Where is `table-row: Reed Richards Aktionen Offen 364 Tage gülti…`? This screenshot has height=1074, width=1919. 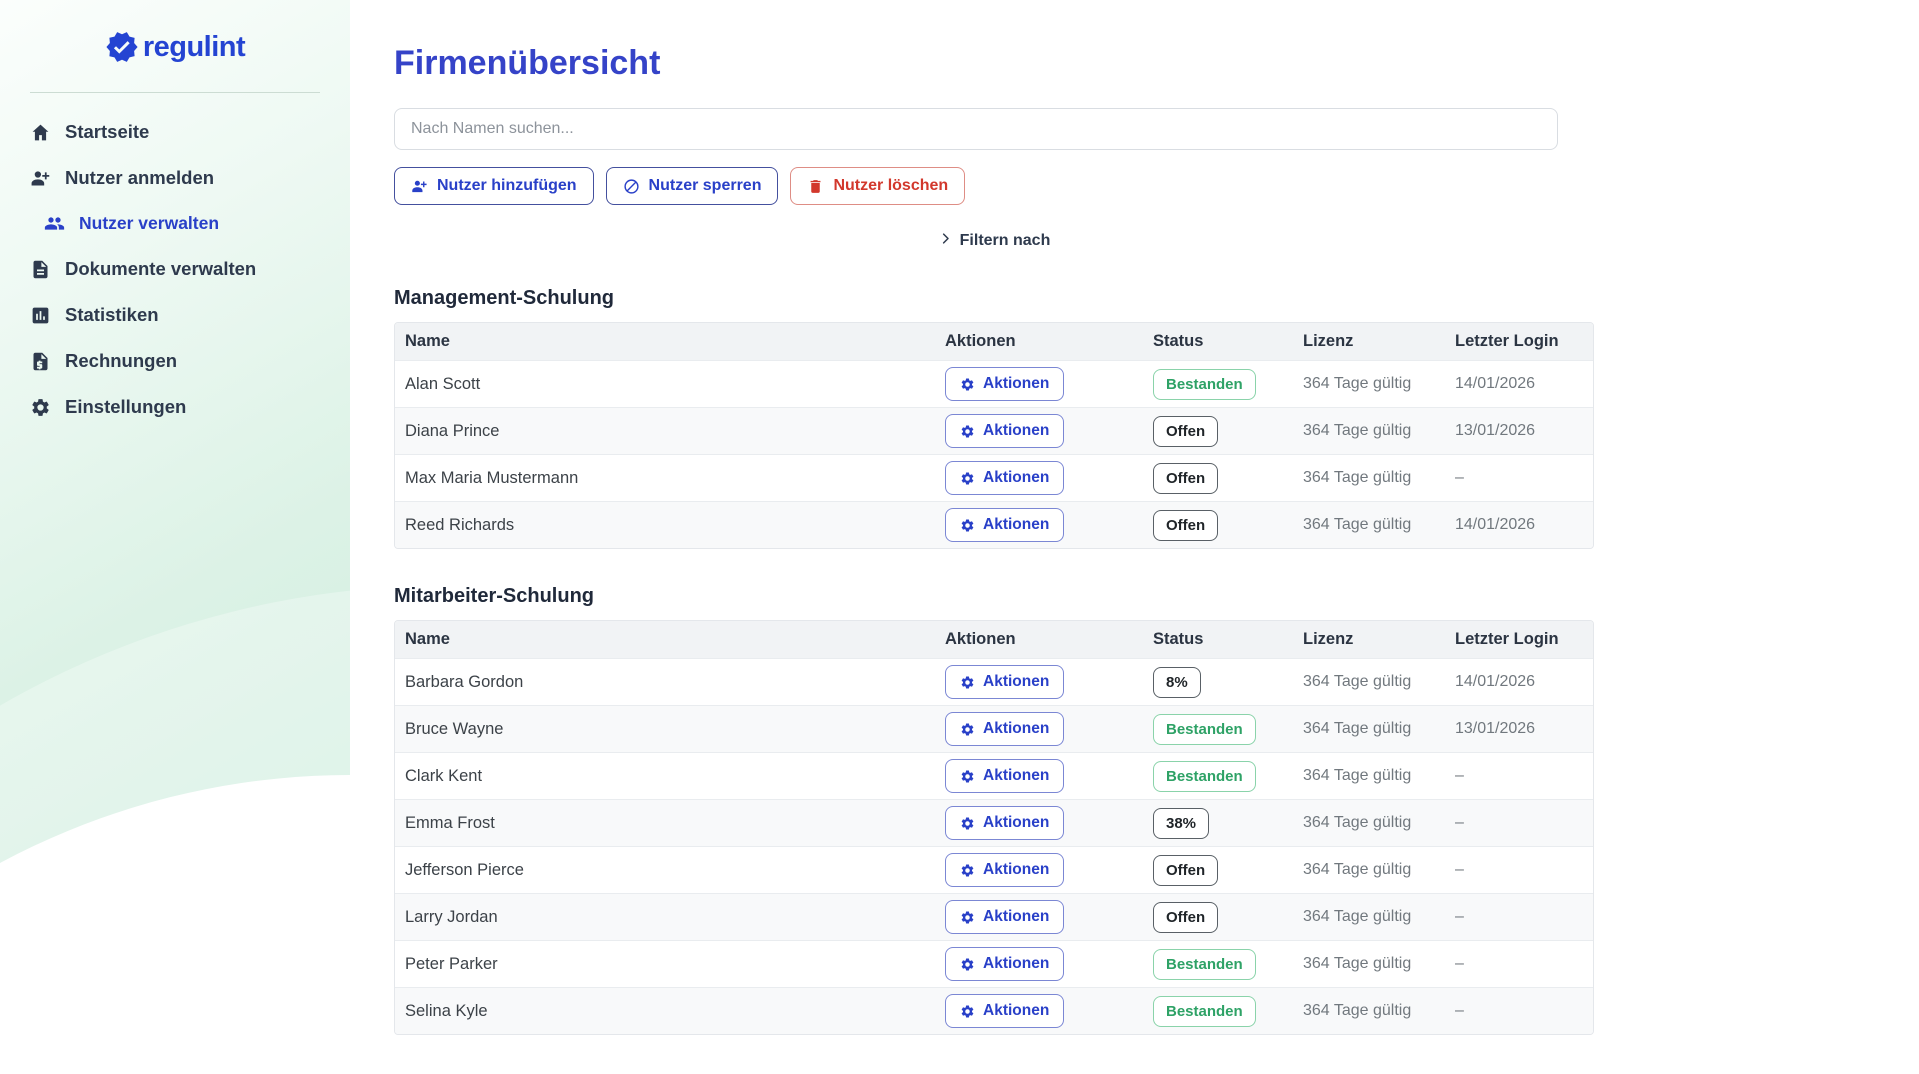
table-row: Reed Richards Aktionen Offen 364 Tage gülti… is located at coordinates (994, 524).